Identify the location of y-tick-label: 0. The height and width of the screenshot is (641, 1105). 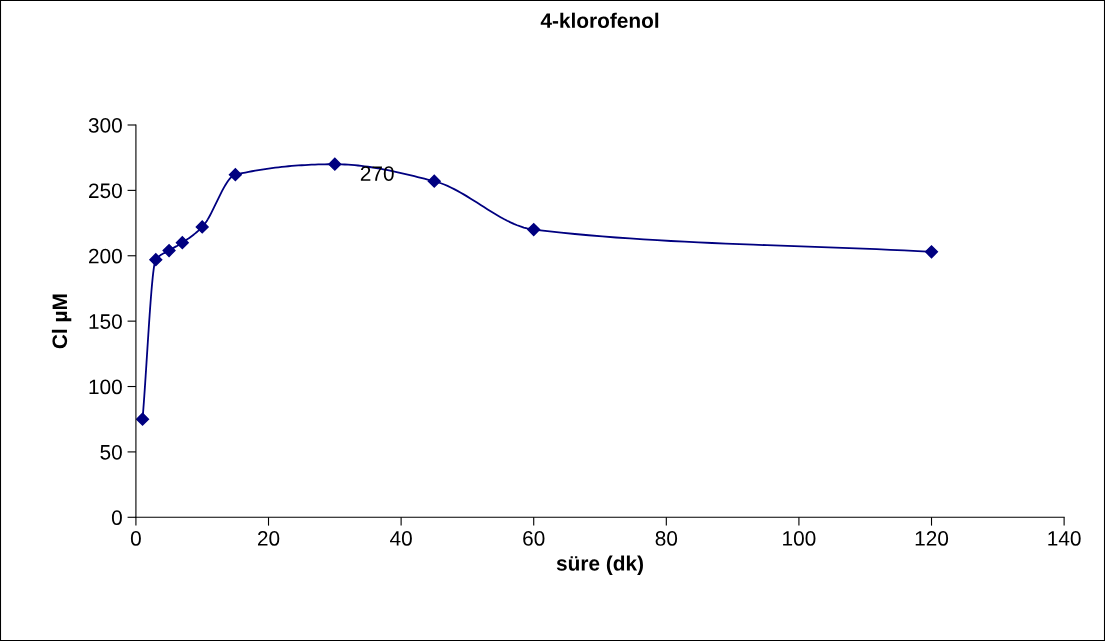
(116, 518).